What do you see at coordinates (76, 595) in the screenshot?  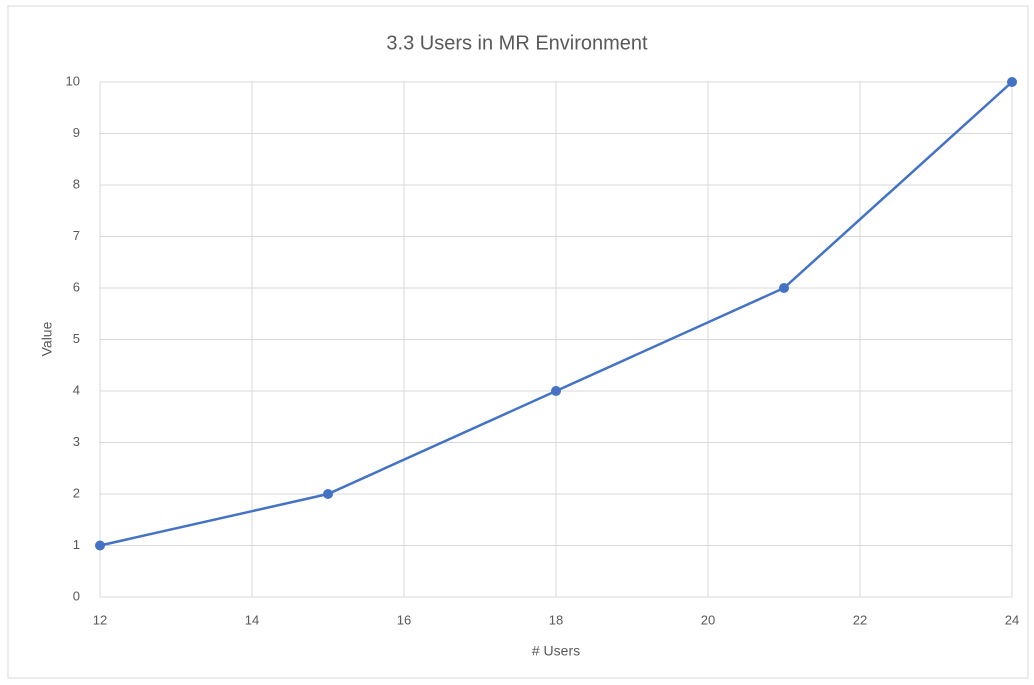 I see `y-tick-label: 0` at bounding box center [76, 595].